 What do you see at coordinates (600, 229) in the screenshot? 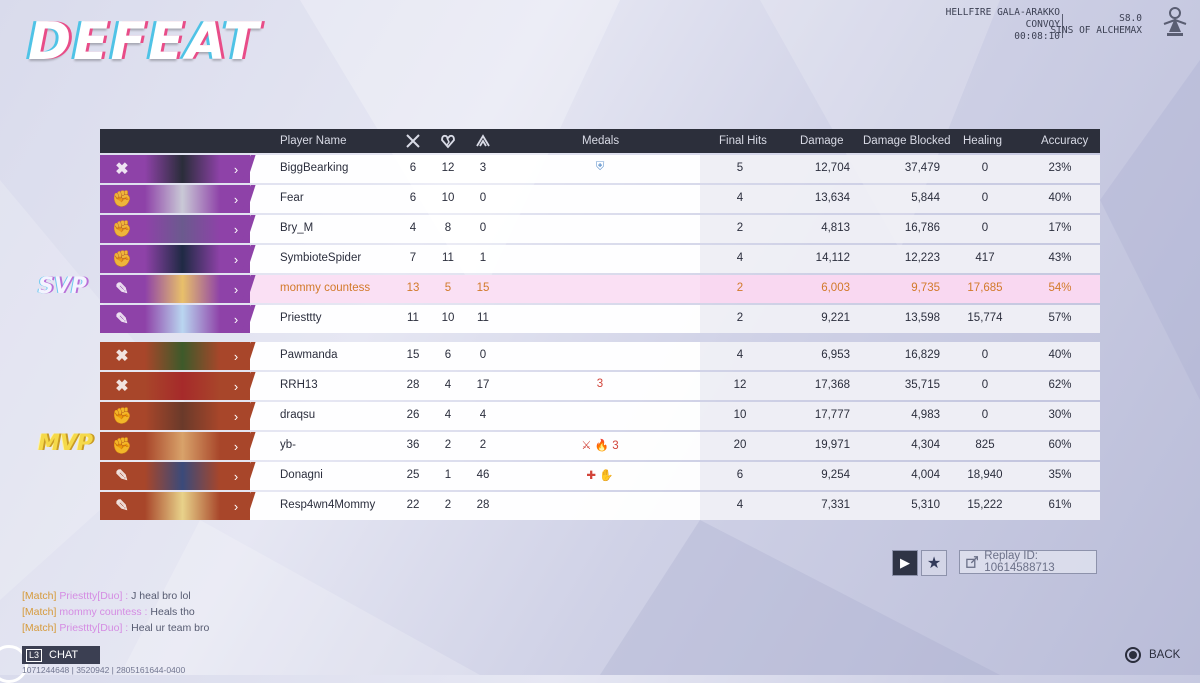
I see `player-row: ✊ › Bry_M 4 8 0 2 4,813 16,786 0 17%` at bounding box center [600, 229].